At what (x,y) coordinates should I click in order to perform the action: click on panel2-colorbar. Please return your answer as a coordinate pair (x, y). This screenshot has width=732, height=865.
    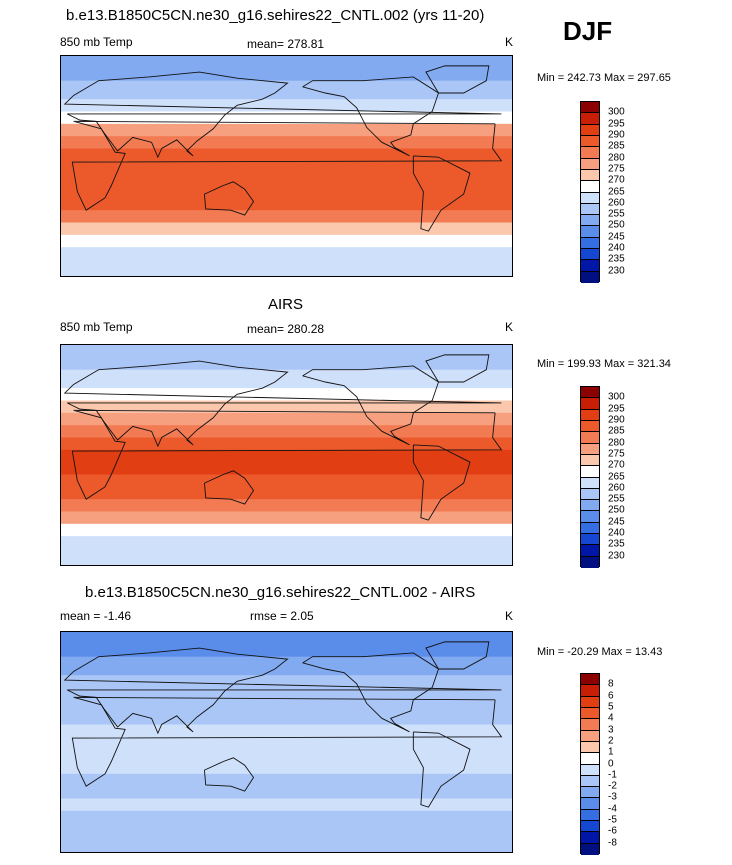
    Looking at the image, I should click on (590, 477).